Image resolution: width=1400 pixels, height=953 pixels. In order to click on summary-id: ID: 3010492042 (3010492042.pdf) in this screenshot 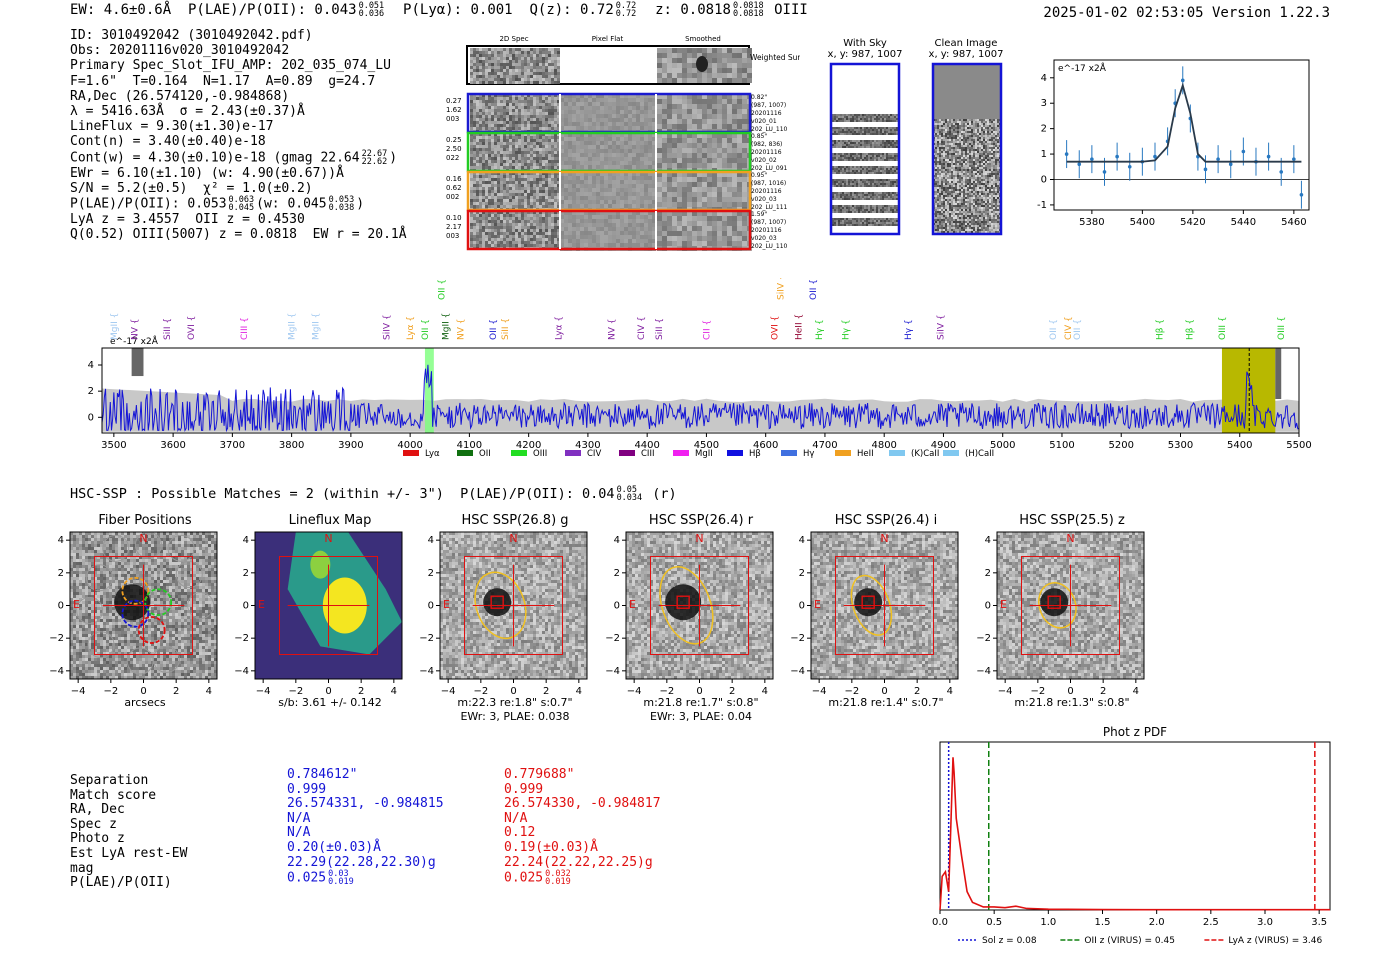, I will do `click(191, 35)`.